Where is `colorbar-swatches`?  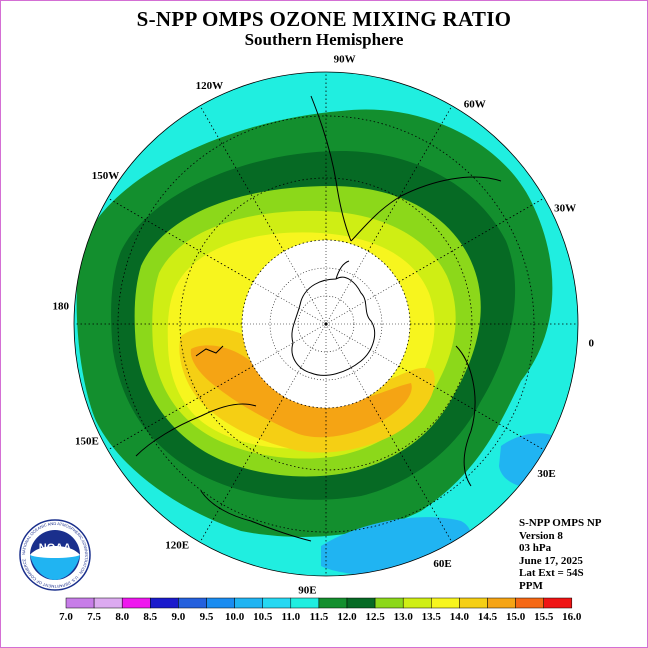
colorbar-swatches is located at coordinates (319, 603).